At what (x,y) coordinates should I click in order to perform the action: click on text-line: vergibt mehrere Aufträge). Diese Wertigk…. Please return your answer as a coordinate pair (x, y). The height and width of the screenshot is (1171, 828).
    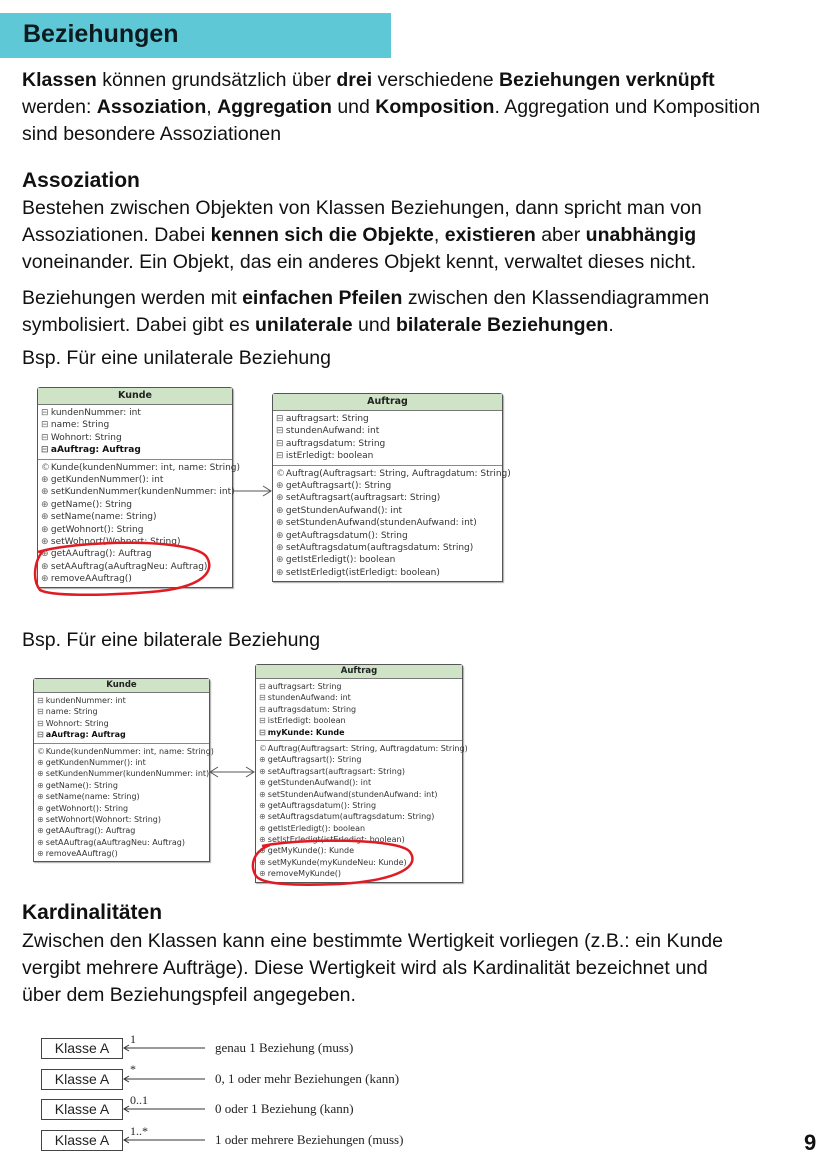
    Looking at the image, I should click on (372, 968).